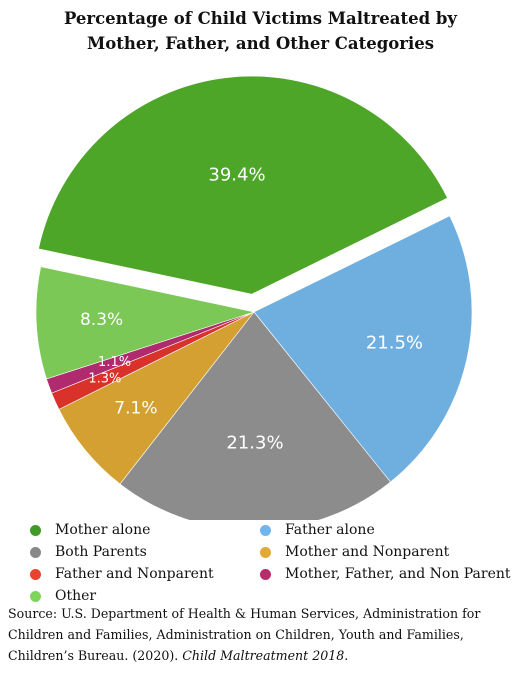 The height and width of the screenshot is (680, 521). I want to click on pie-slice-other, so click(145, 323).